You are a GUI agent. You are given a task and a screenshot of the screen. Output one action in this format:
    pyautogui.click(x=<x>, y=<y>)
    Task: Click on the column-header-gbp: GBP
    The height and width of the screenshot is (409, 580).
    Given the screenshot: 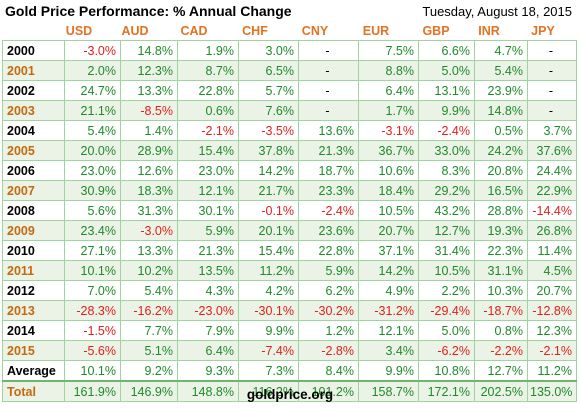 What is the action you would take?
    pyautogui.click(x=436, y=31)
    